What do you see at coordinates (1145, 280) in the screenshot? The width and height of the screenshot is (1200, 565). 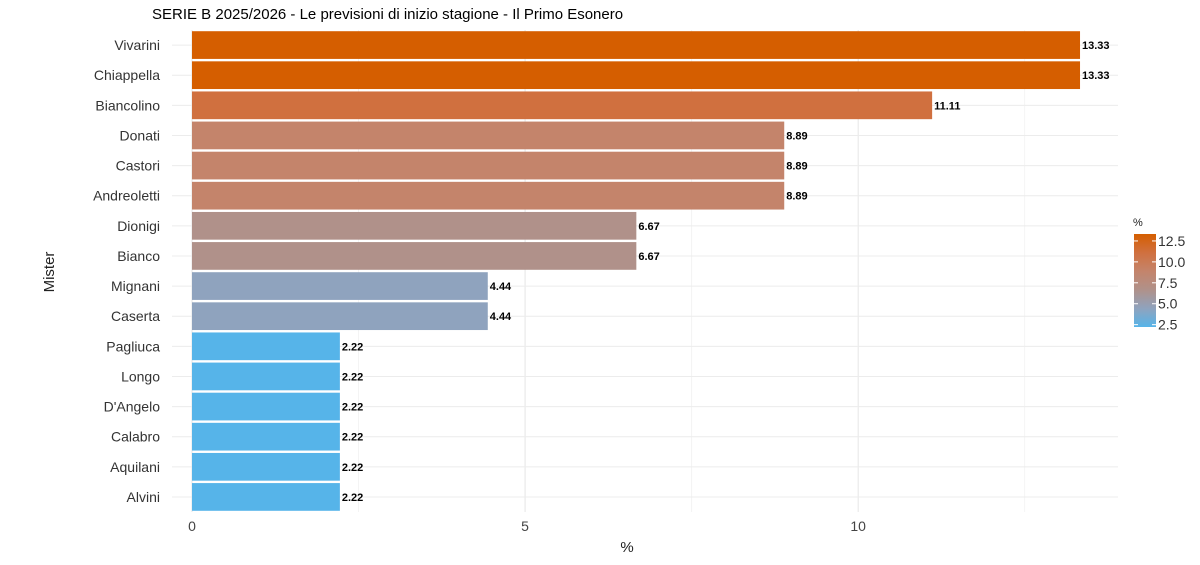 I see `legend-colorbar` at bounding box center [1145, 280].